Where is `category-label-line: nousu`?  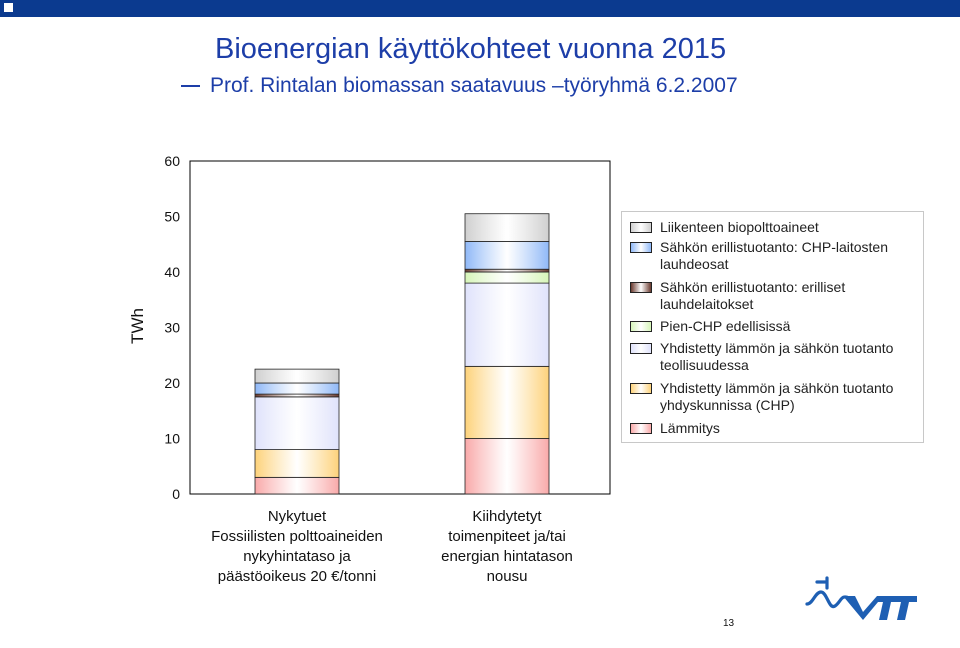
category-label-line: nousu is located at coordinates (507, 576).